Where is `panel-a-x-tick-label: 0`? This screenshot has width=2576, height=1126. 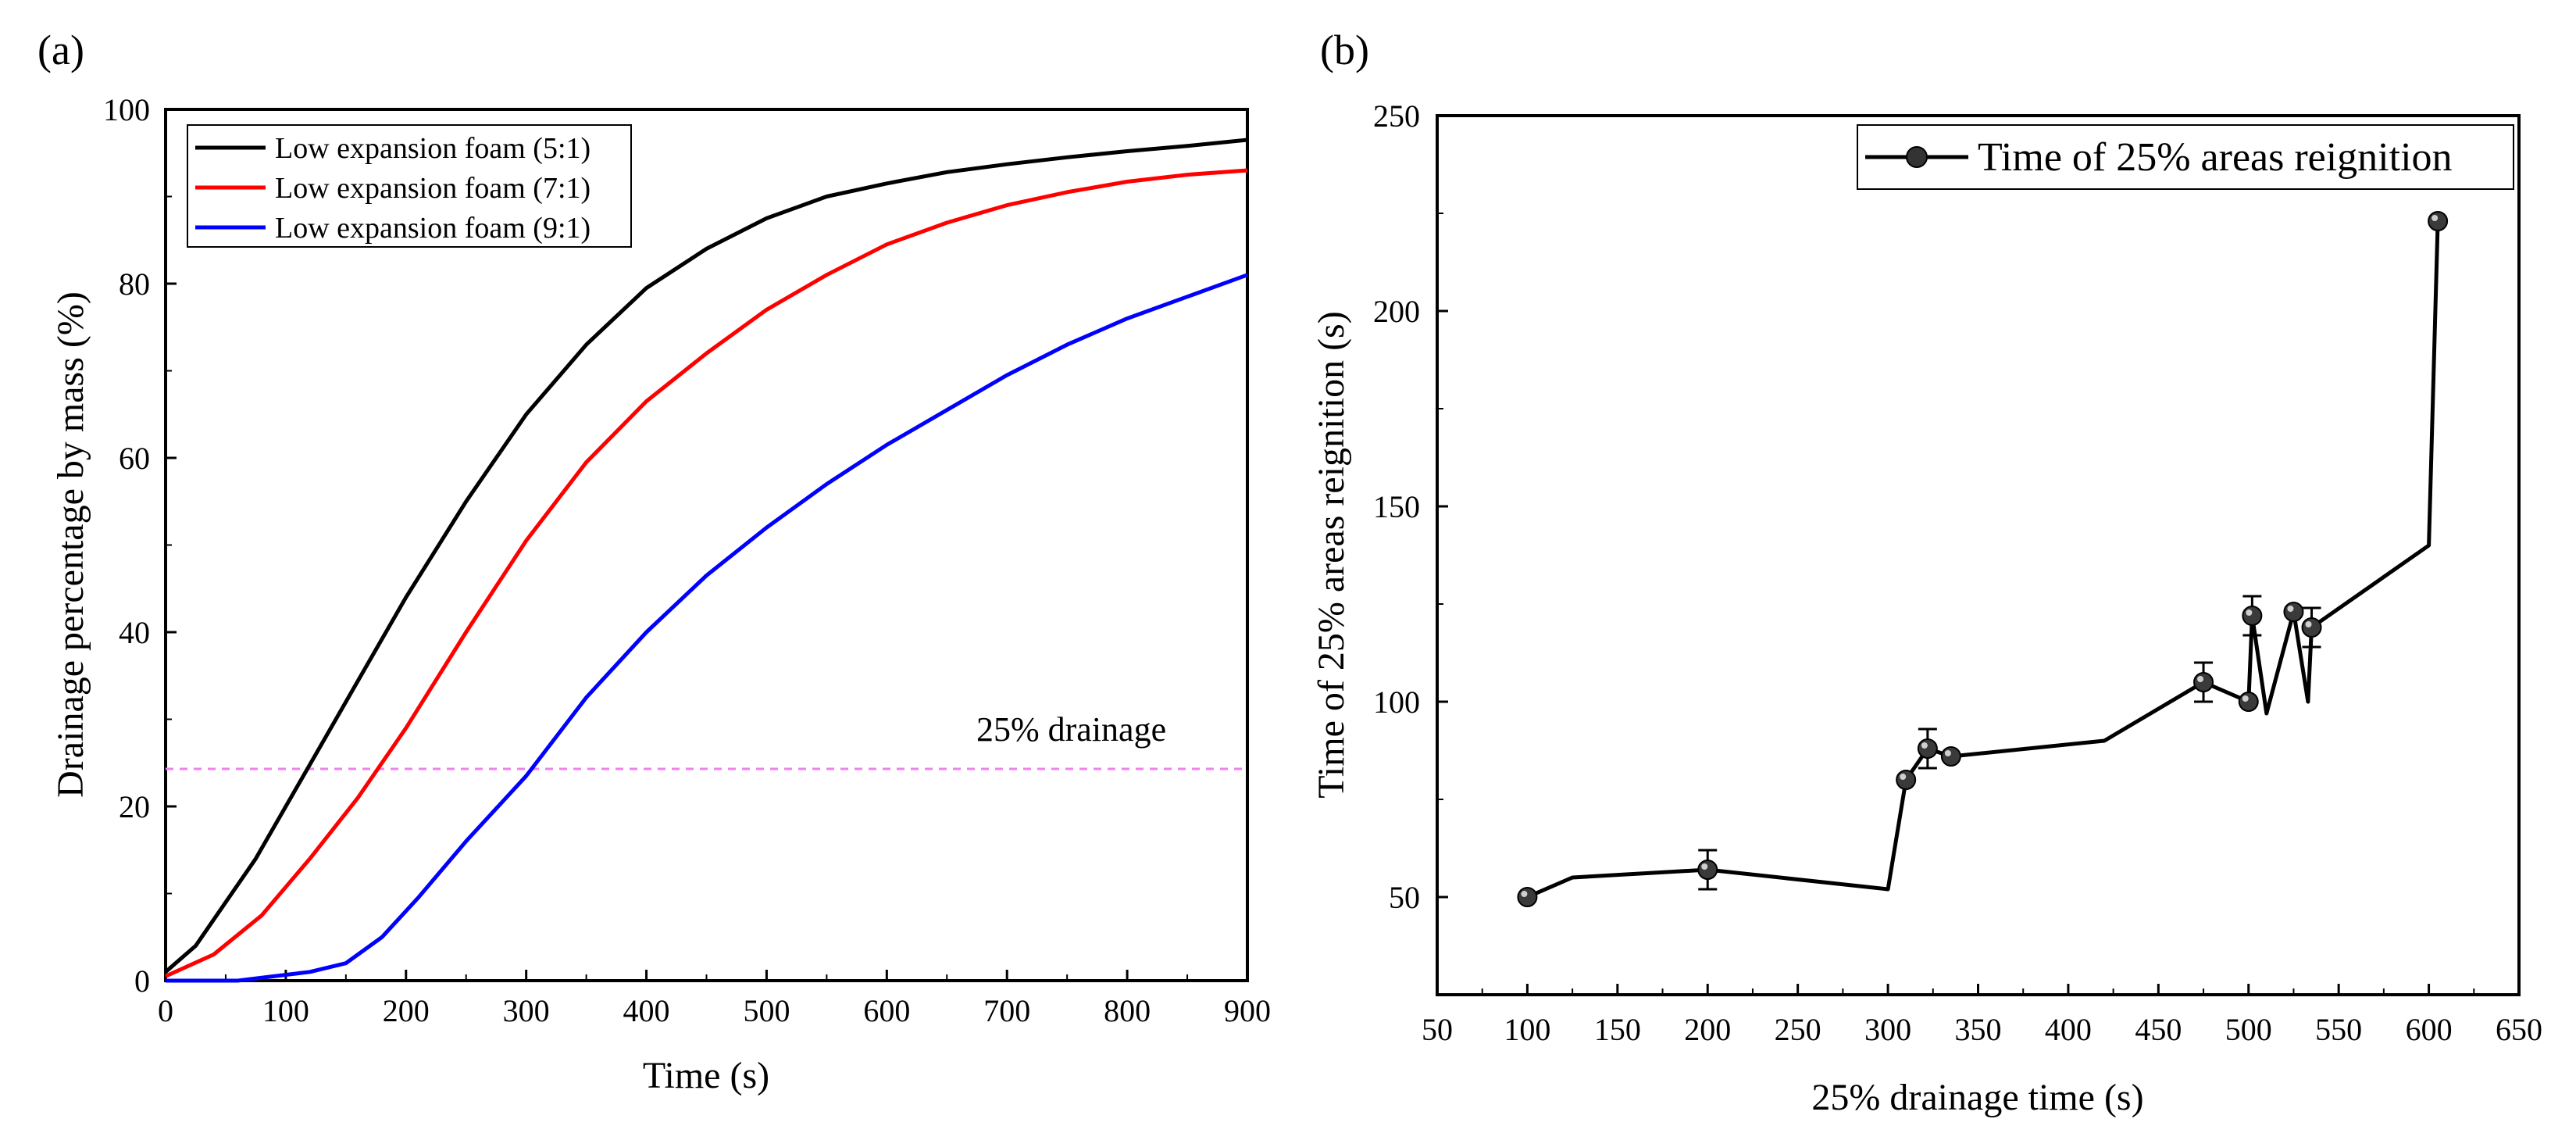
panel-a-x-tick-label: 0 is located at coordinates (165, 1010).